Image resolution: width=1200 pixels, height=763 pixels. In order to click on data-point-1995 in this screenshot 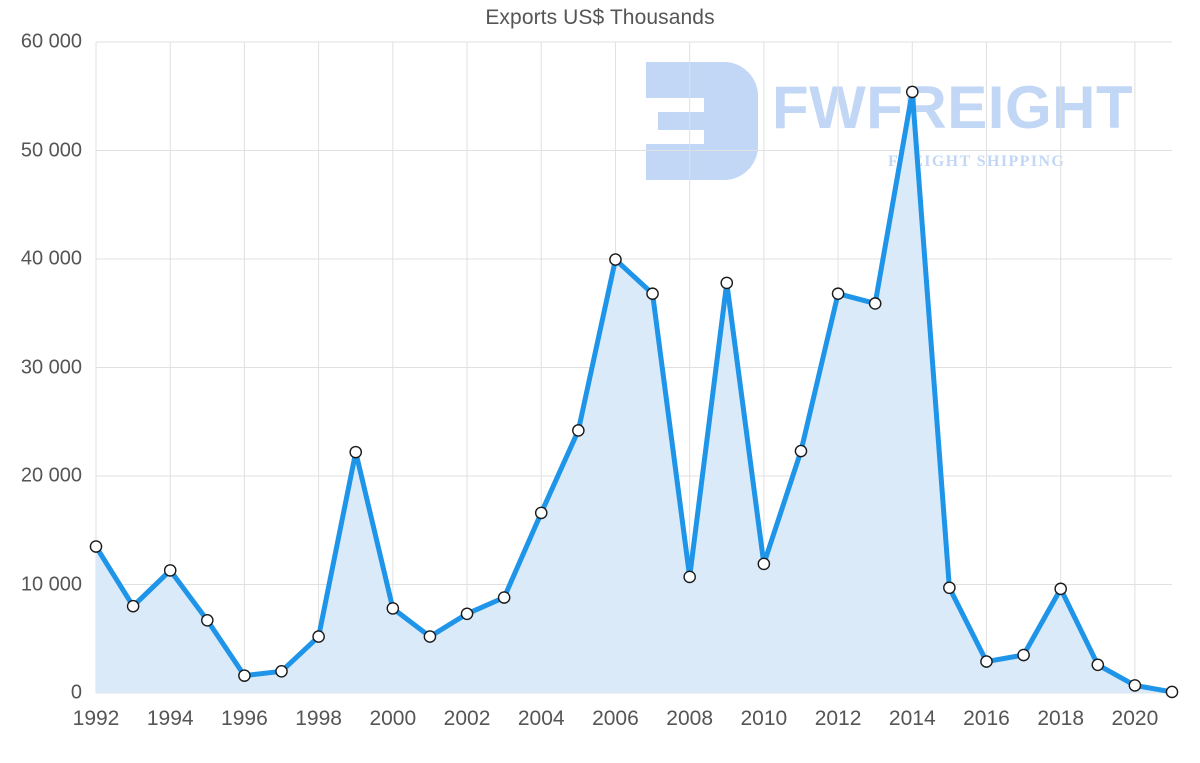, I will do `click(207, 620)`.